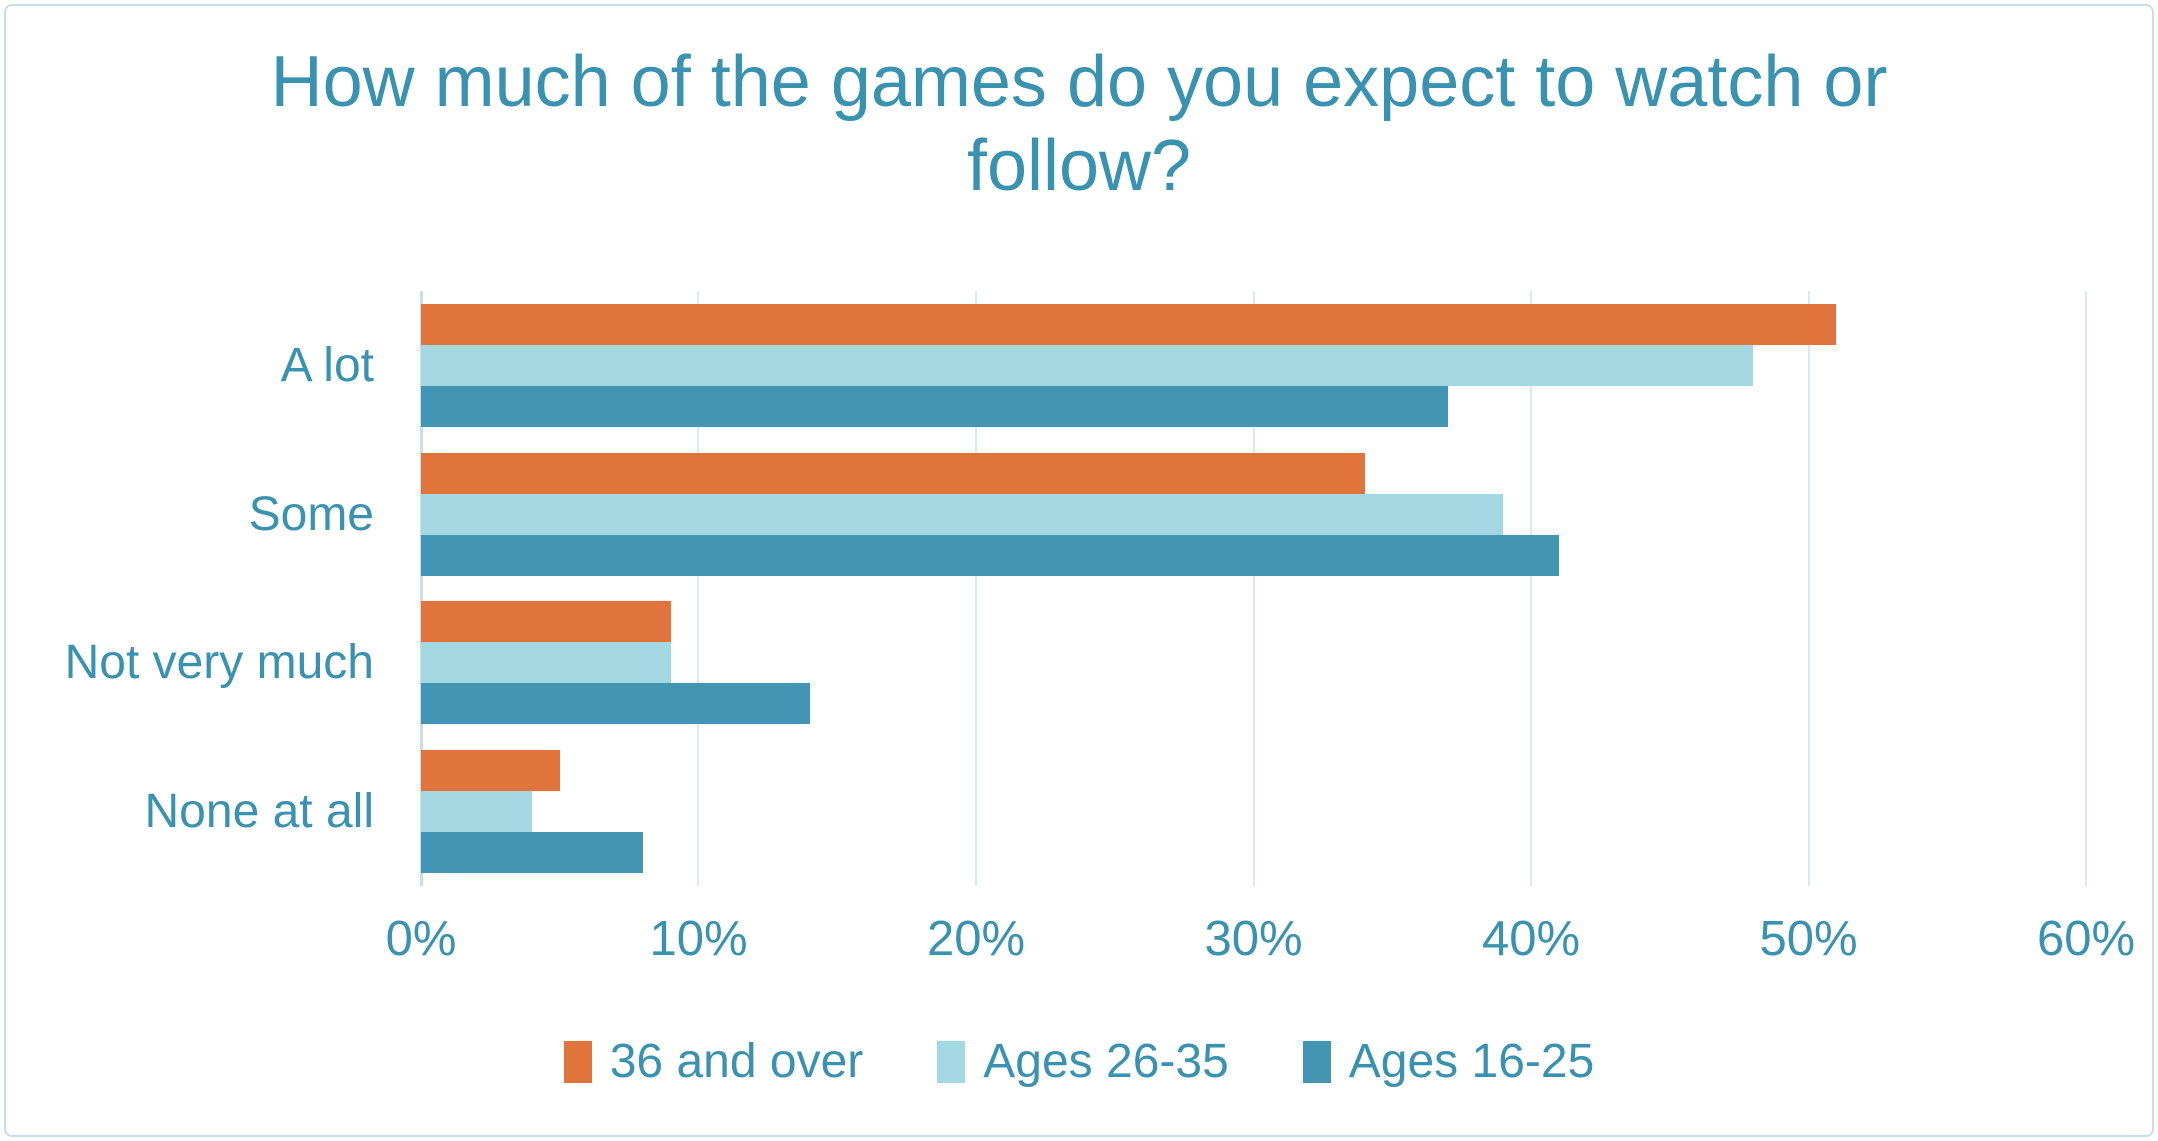 The image size is (2158, 1141). I want to click on x-tick-label-0: 0%, so click(421, 939).